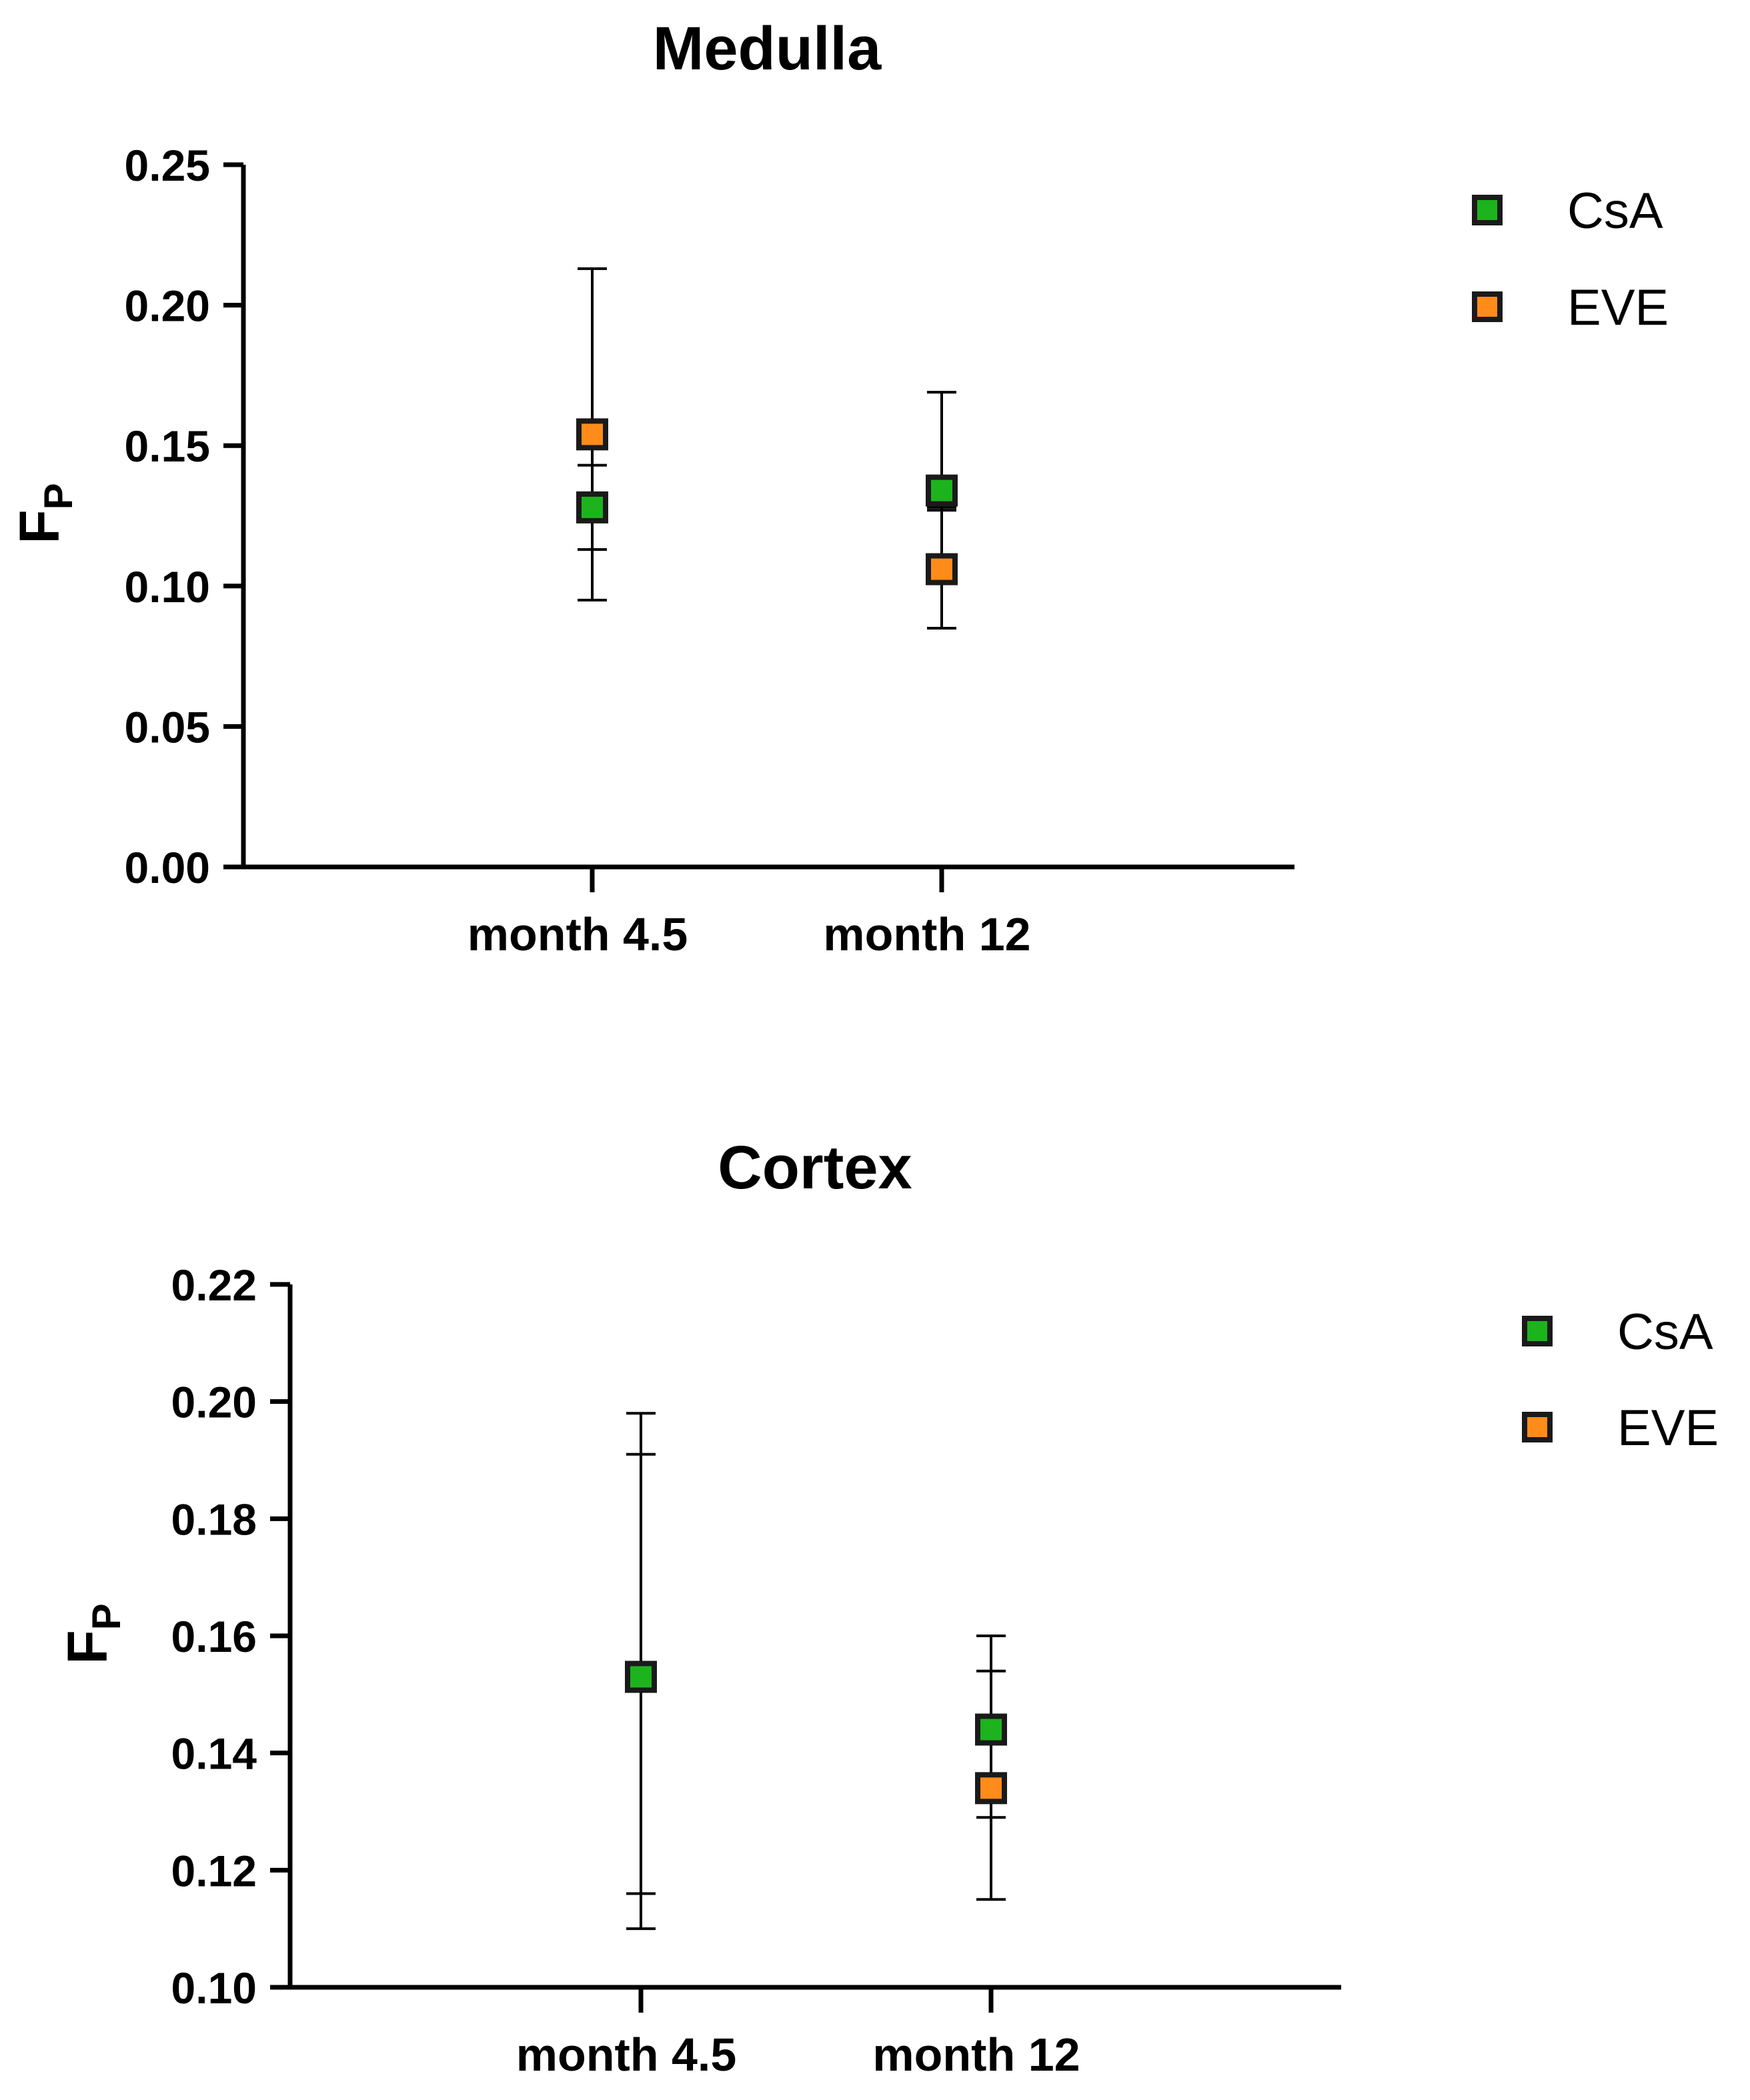  I want to click on y-tick-label: 0.00, so click(167, 867).